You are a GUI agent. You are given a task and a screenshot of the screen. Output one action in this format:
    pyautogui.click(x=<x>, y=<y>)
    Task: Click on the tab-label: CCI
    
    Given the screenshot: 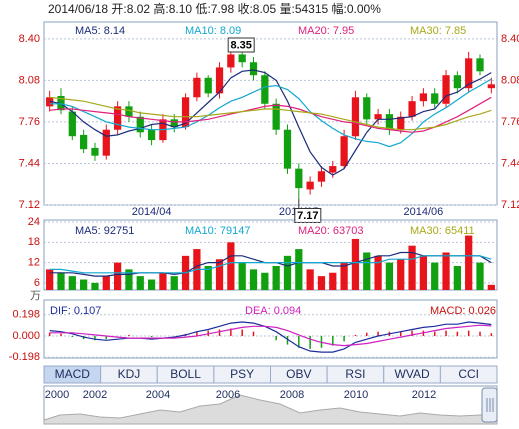 What is the action you would take?
    pyautogui.click(x=468, y=374)
    